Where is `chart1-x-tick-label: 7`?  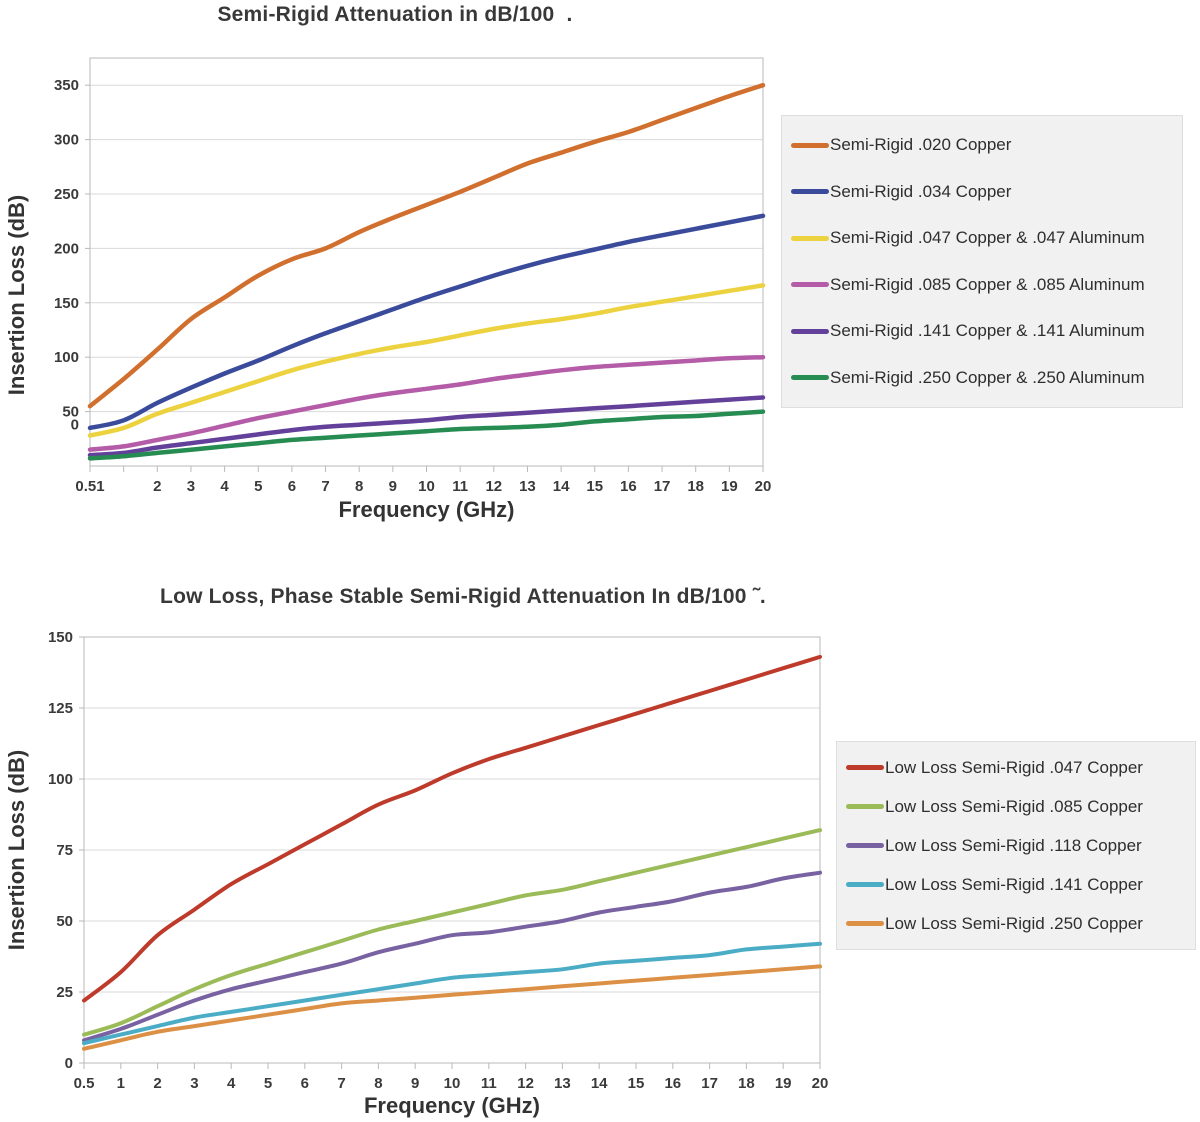 chart1-x-tick-label: 7 is located at coordinates (325, 486).